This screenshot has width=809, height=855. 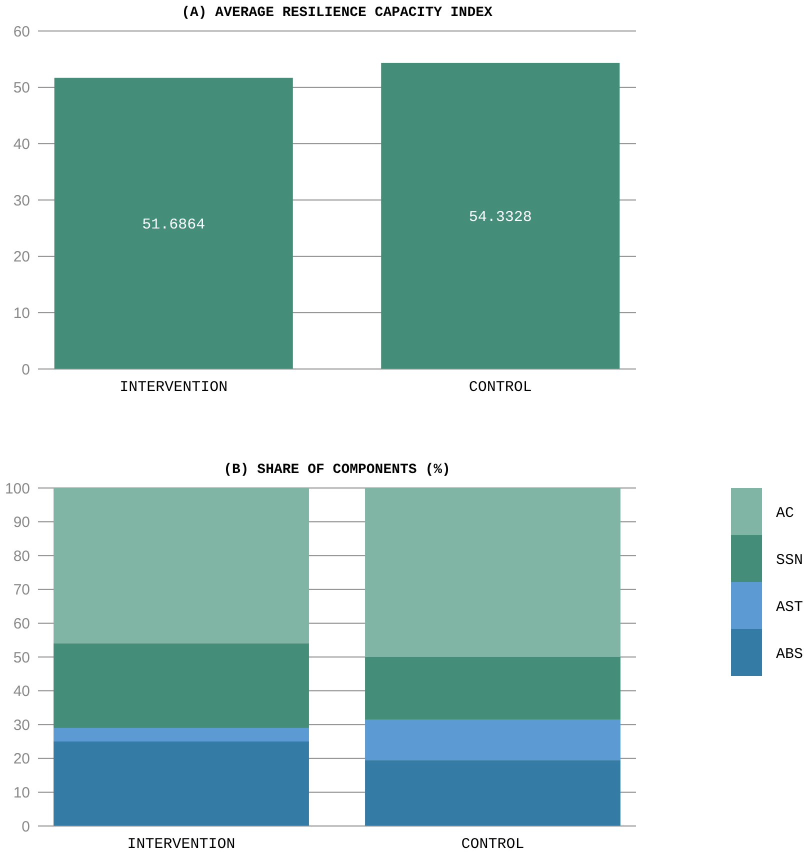 What do you see at coordinates (785, 513) in the screenshot?
I see `text: AC` at bounding box center [785, 513].